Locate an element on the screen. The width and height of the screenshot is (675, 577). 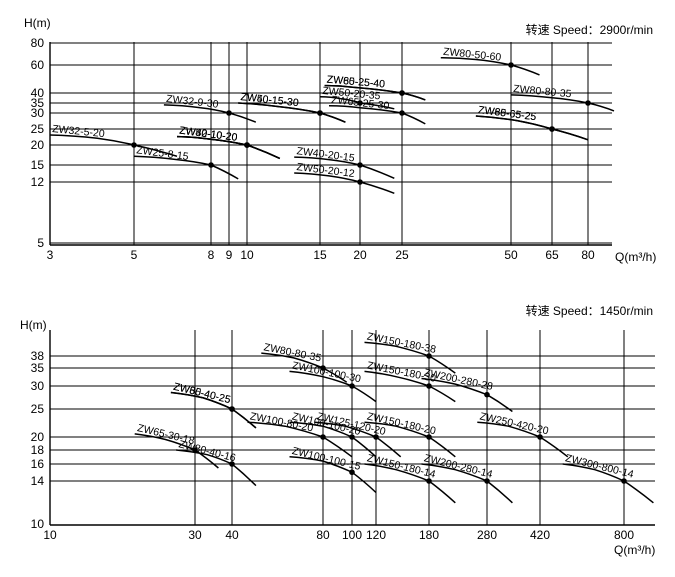
y-tick-label: 40 is located at coordinates (38, 93).